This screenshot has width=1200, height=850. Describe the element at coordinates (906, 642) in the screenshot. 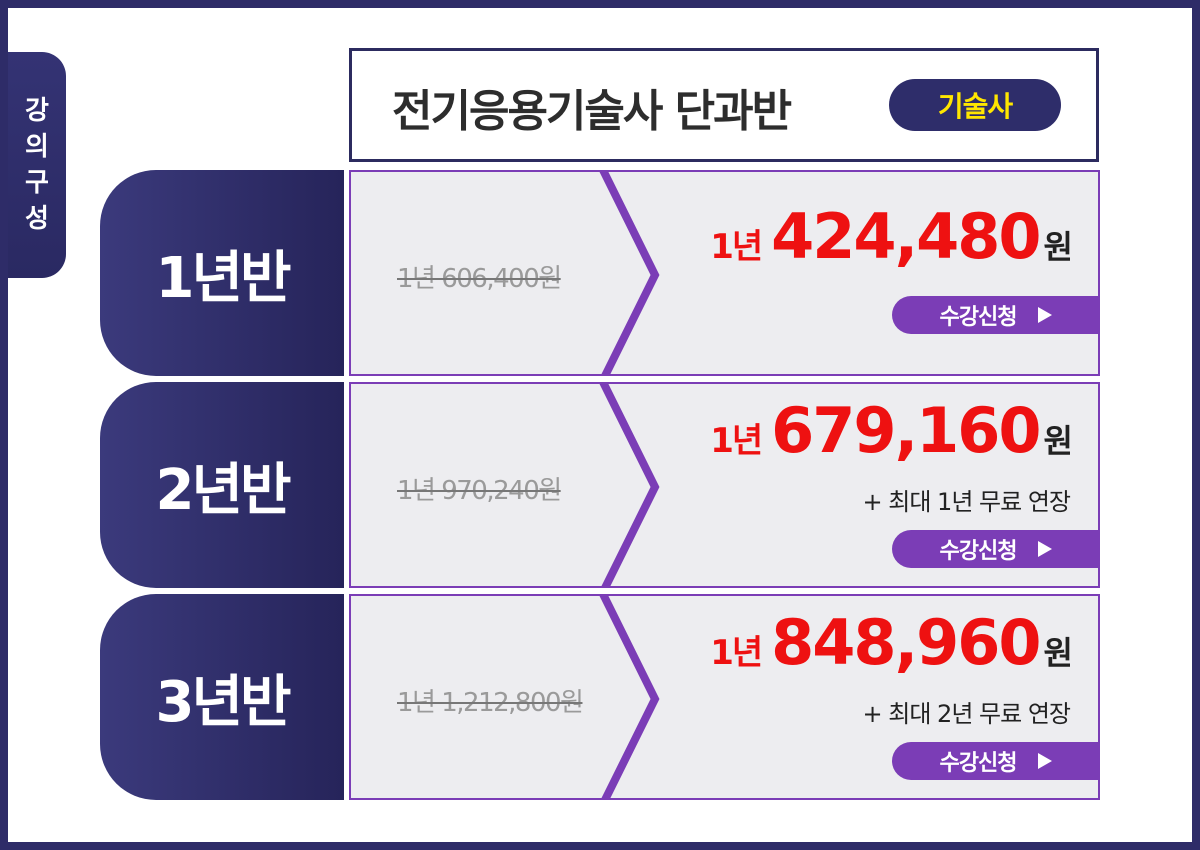

I see `price-amount: 848,960` at that location.